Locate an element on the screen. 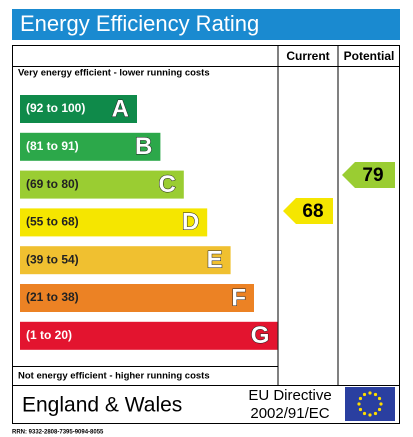 The image size is (413, 437). band-range: (92 to 100) is located at coordinates (55, 108).